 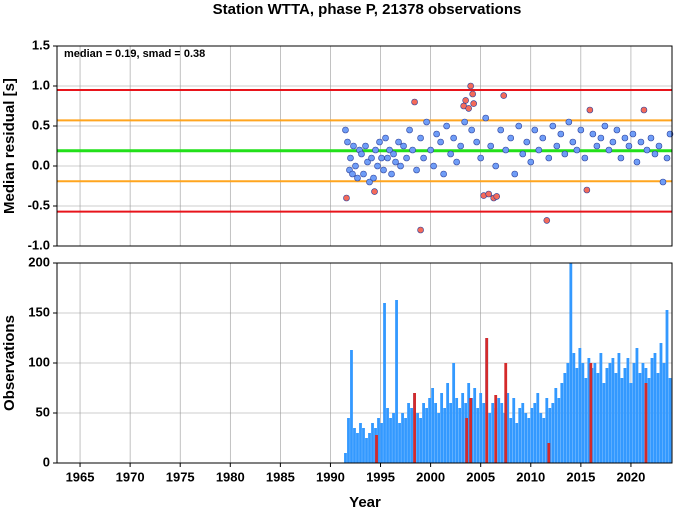 I want to click on y-tick-label: 100, so click(x=39, y=361).